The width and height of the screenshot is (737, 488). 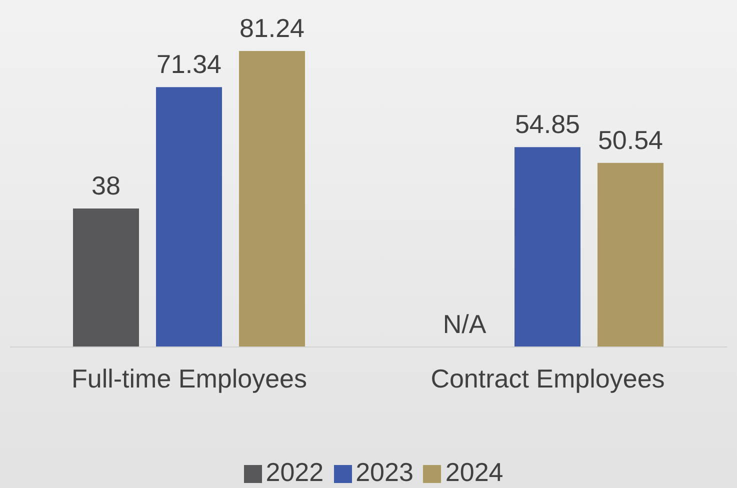 What do you see at coordinates (295, 472) in the screenshot?
I see `legend-label: 2022` at bounding box center [295, 472].